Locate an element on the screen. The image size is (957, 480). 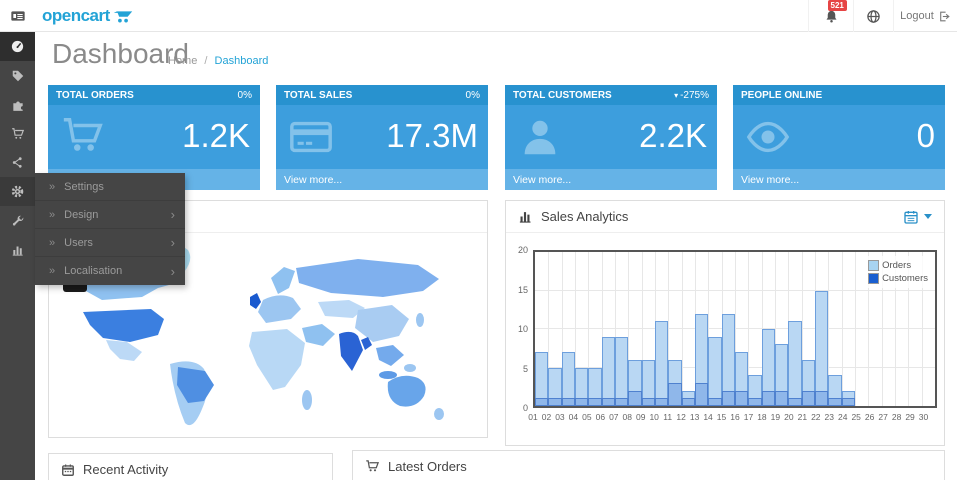
flyout-item-localisation: » Localisation › is located at coordinates (110, 271).